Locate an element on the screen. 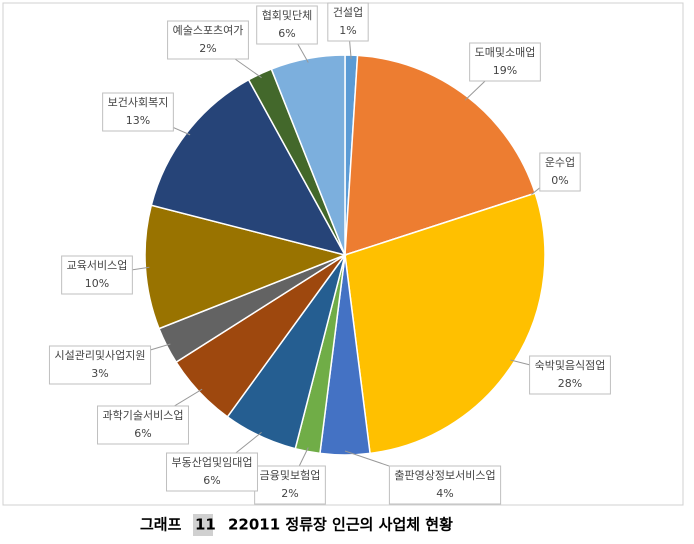 The image size is (694, 544). category-label: 도매및소매업 is located at coordinates (505, 52).